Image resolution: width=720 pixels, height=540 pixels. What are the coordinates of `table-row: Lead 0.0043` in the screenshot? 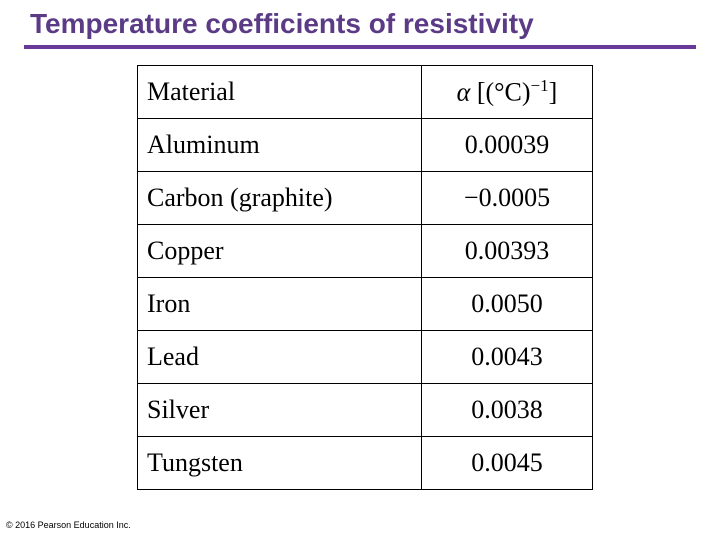 It's located at (365, 357).